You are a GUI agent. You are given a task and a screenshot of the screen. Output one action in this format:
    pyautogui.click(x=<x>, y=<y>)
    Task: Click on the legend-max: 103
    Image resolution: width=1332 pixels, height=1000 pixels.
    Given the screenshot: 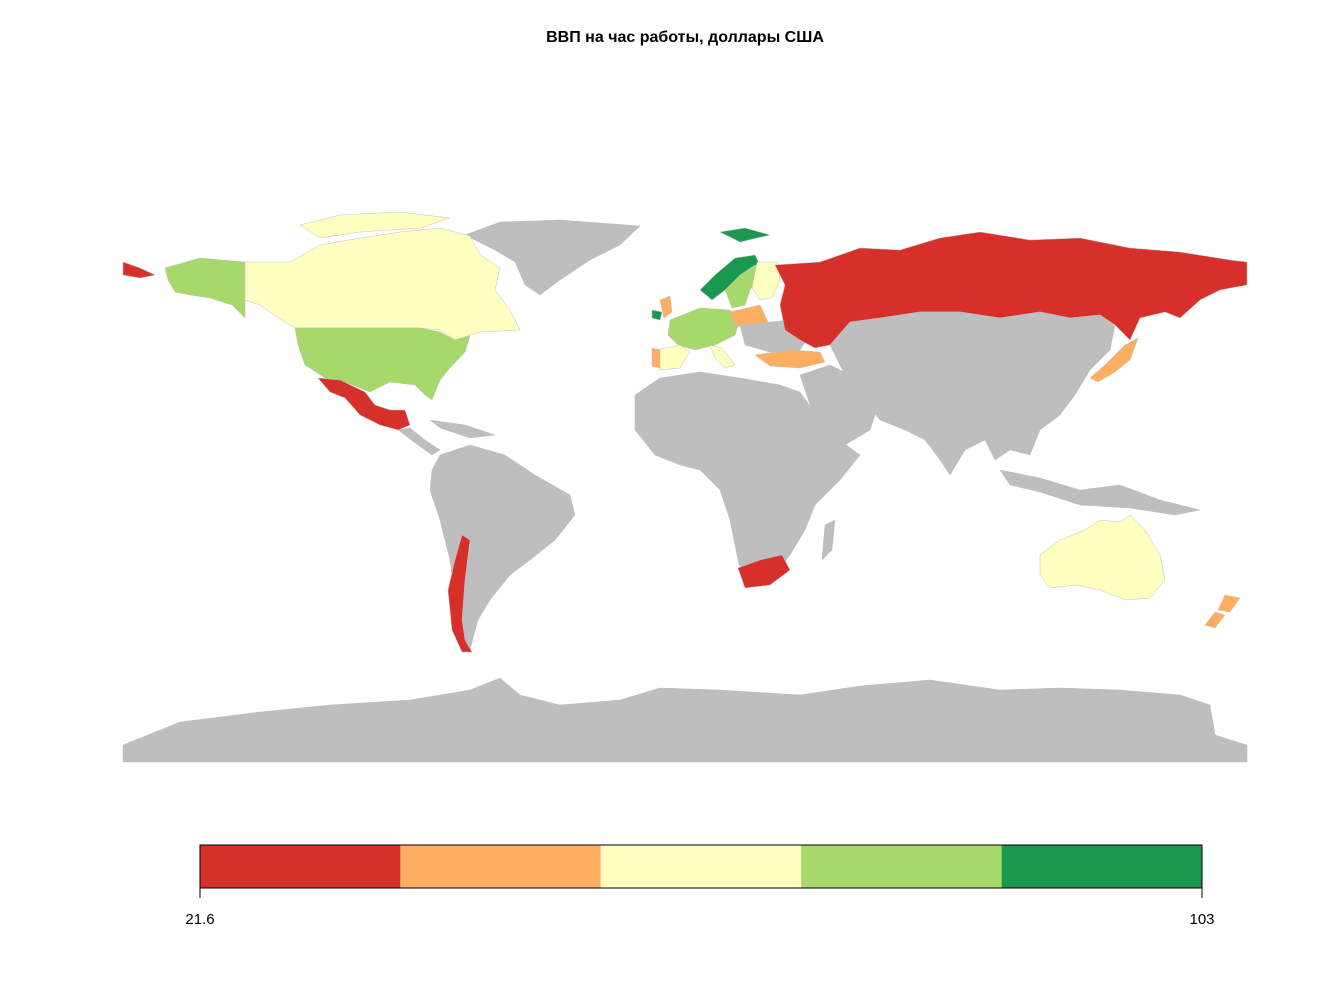 What is the action you would take?
    pyautogui.click(x=1201, y=919)
    